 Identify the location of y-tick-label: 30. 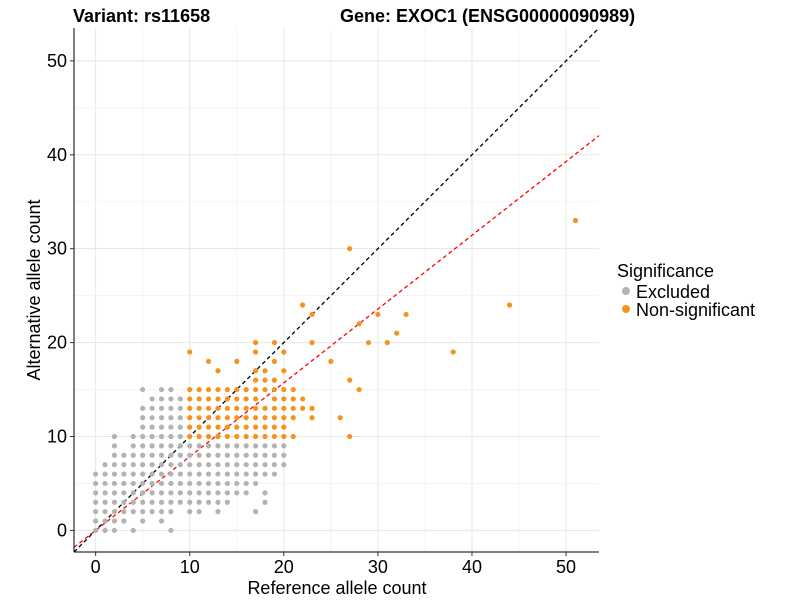
(57, 249).